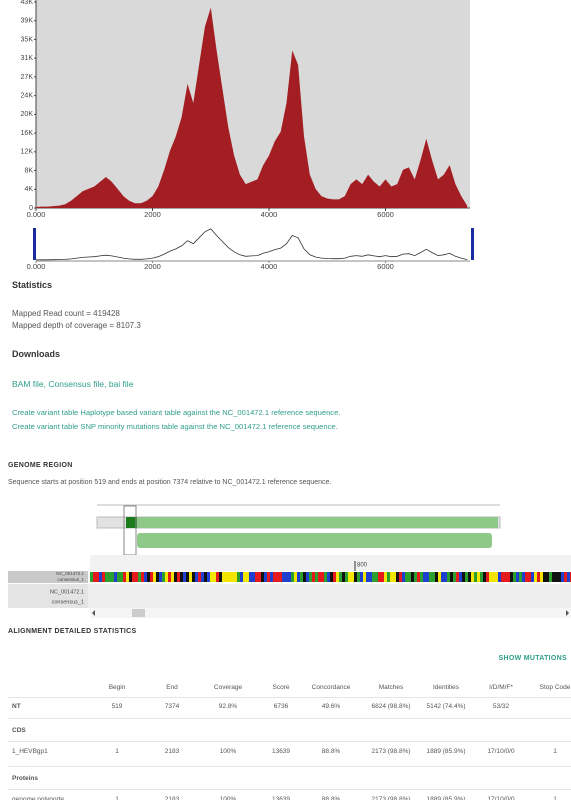 The width and height of the screenshot is (571, 800). What do you see at coordinates (66, 313) in the screenshot?
I see `stat-line: Mapped Read count = 419428` at bounding box center [66, 313].